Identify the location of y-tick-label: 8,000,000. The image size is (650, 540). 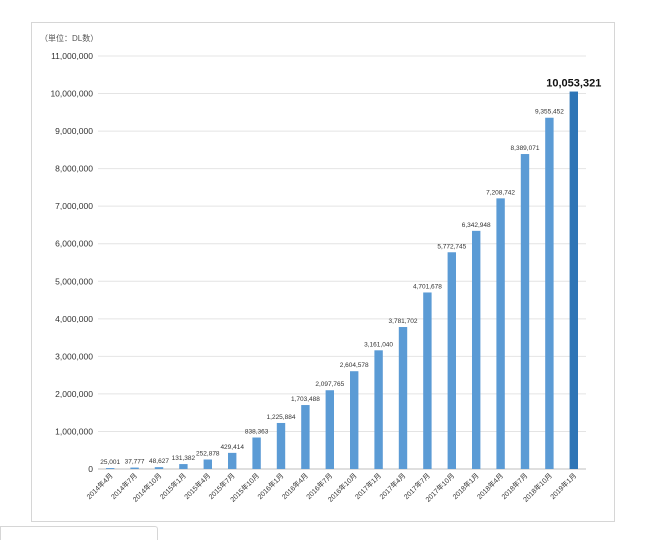
(74, 169).